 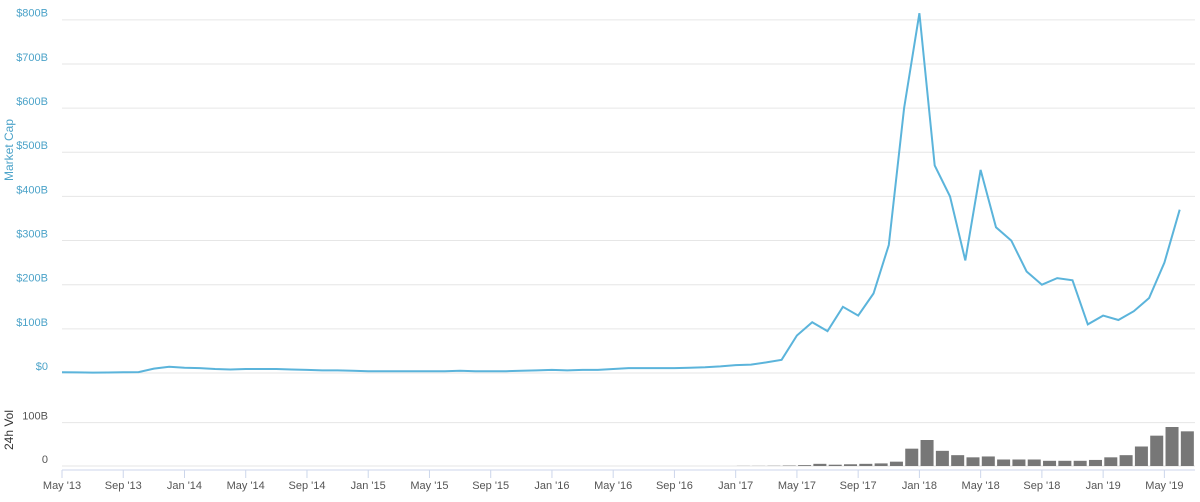 What do you see at coordinates (368, 486) in the screenshot?
I see `x-tick-label: Jan '15` at bounding box center [368, 486].